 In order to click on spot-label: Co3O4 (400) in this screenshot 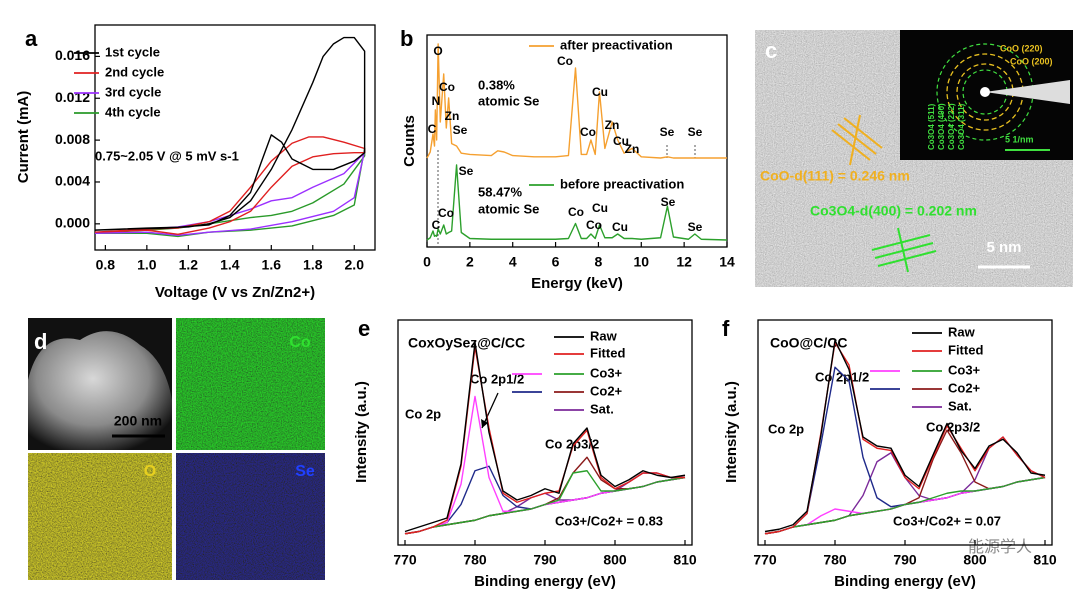, I will do `click(941, 126)`.